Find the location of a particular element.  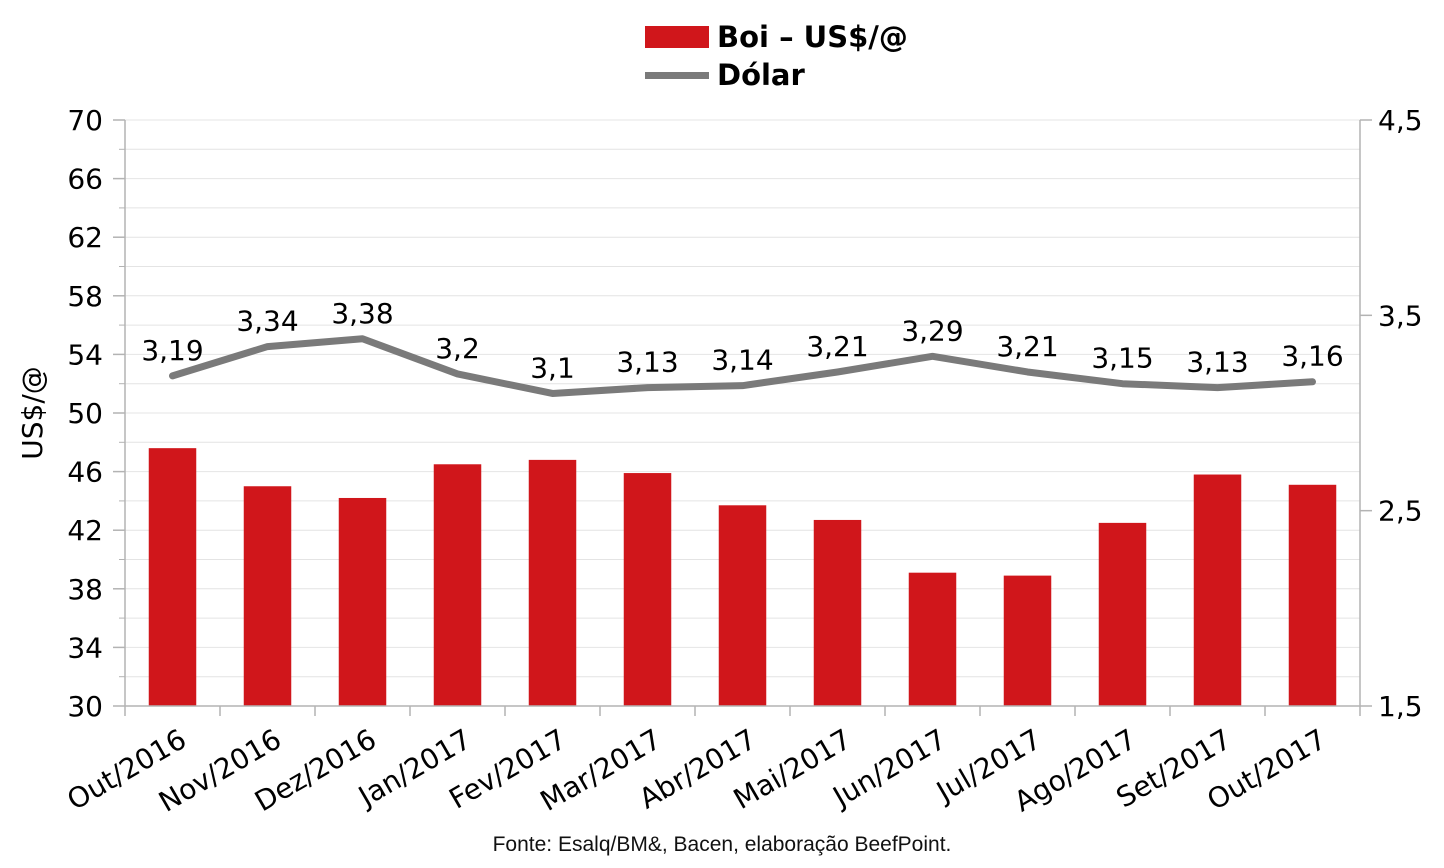

legend-item-boi: Boi – US$/@ is located at coordinates (776, 37).